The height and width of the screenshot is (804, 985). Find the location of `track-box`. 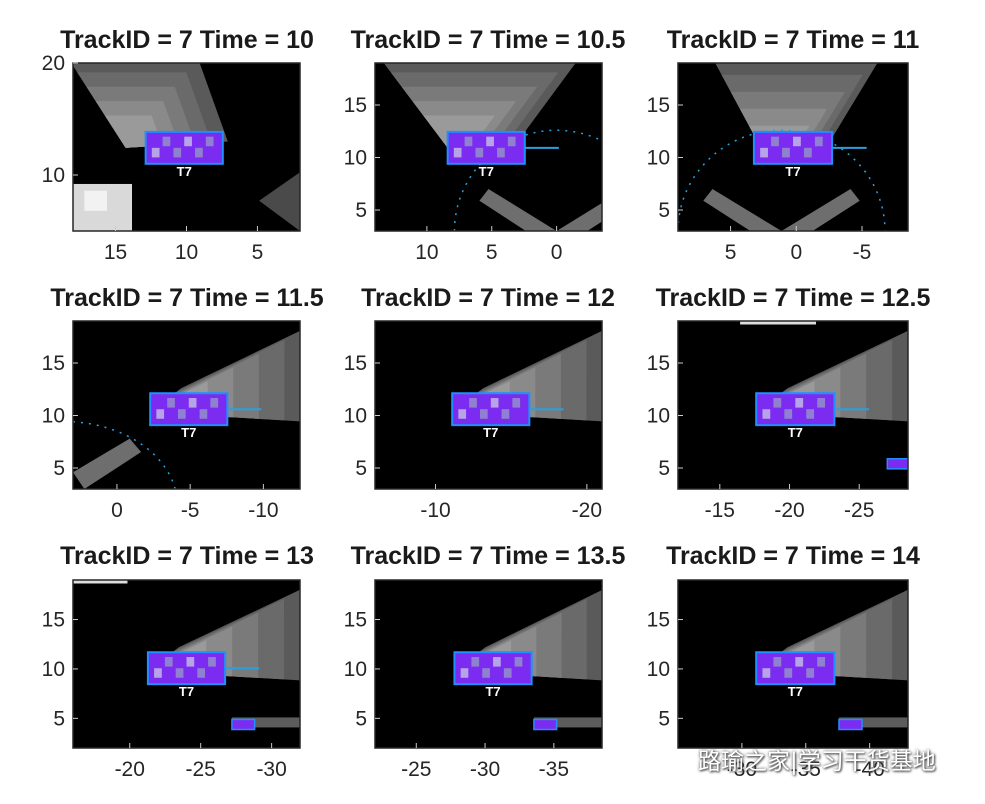

track-box is located at coordinates (189, 409).